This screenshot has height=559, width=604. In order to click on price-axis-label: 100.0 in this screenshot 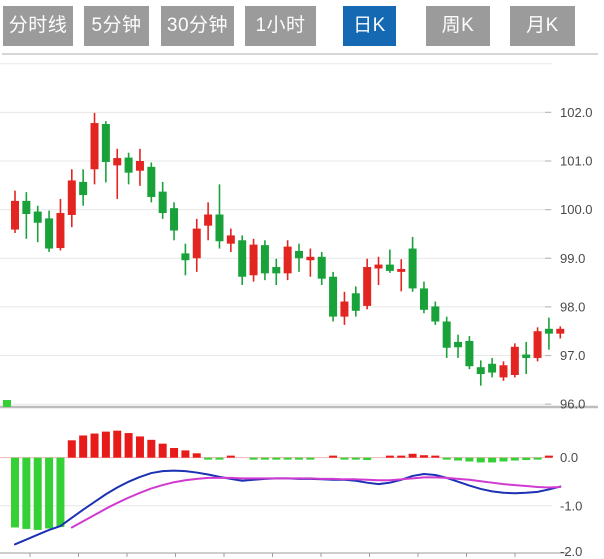, I will do `click(576, 209)`.